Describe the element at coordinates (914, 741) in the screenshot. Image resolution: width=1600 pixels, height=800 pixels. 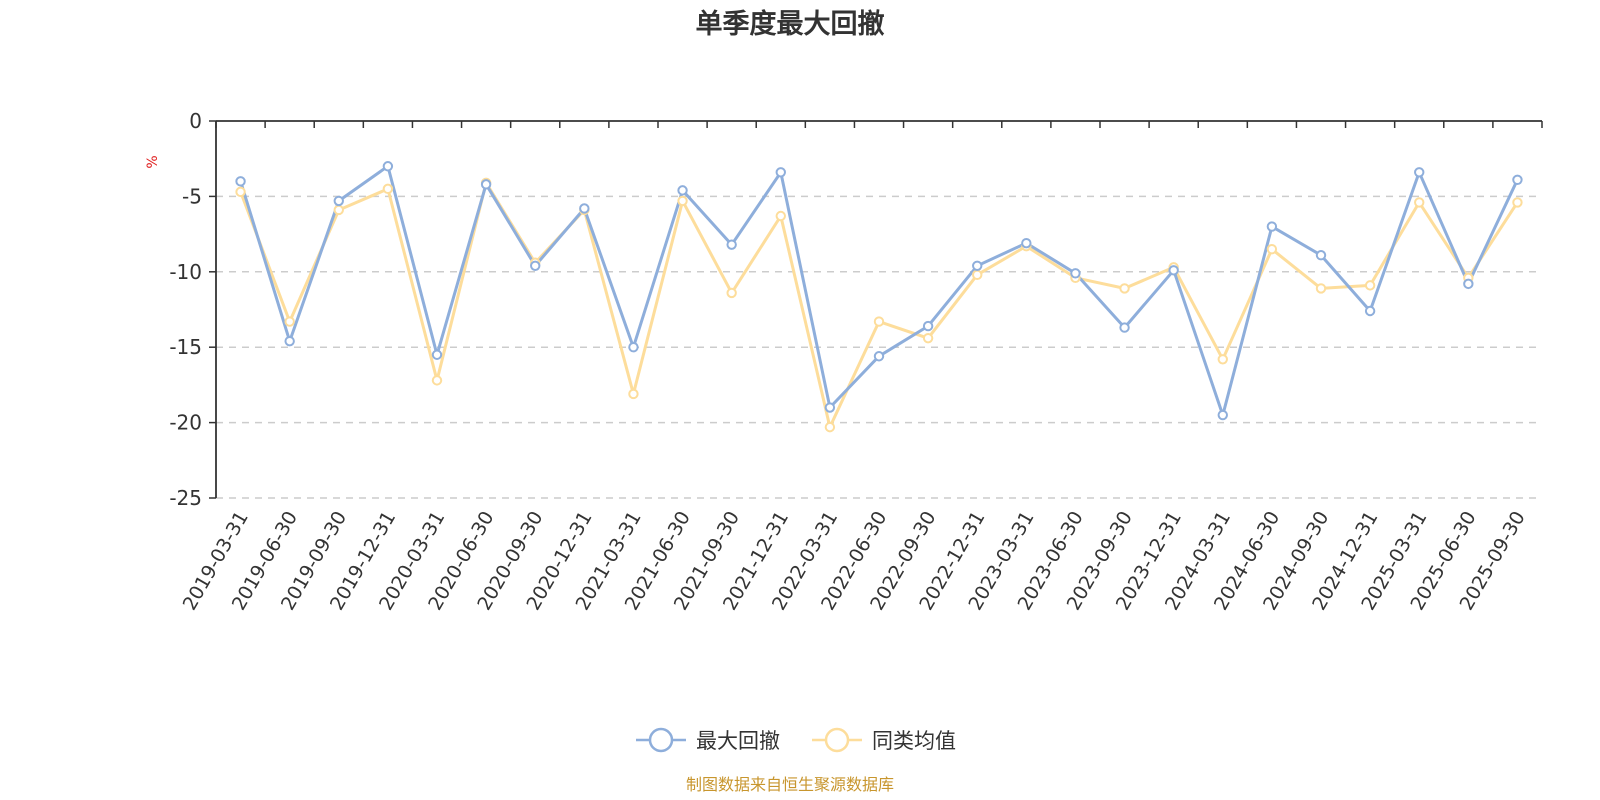
I see `legend-label: 同类均值` at that location.